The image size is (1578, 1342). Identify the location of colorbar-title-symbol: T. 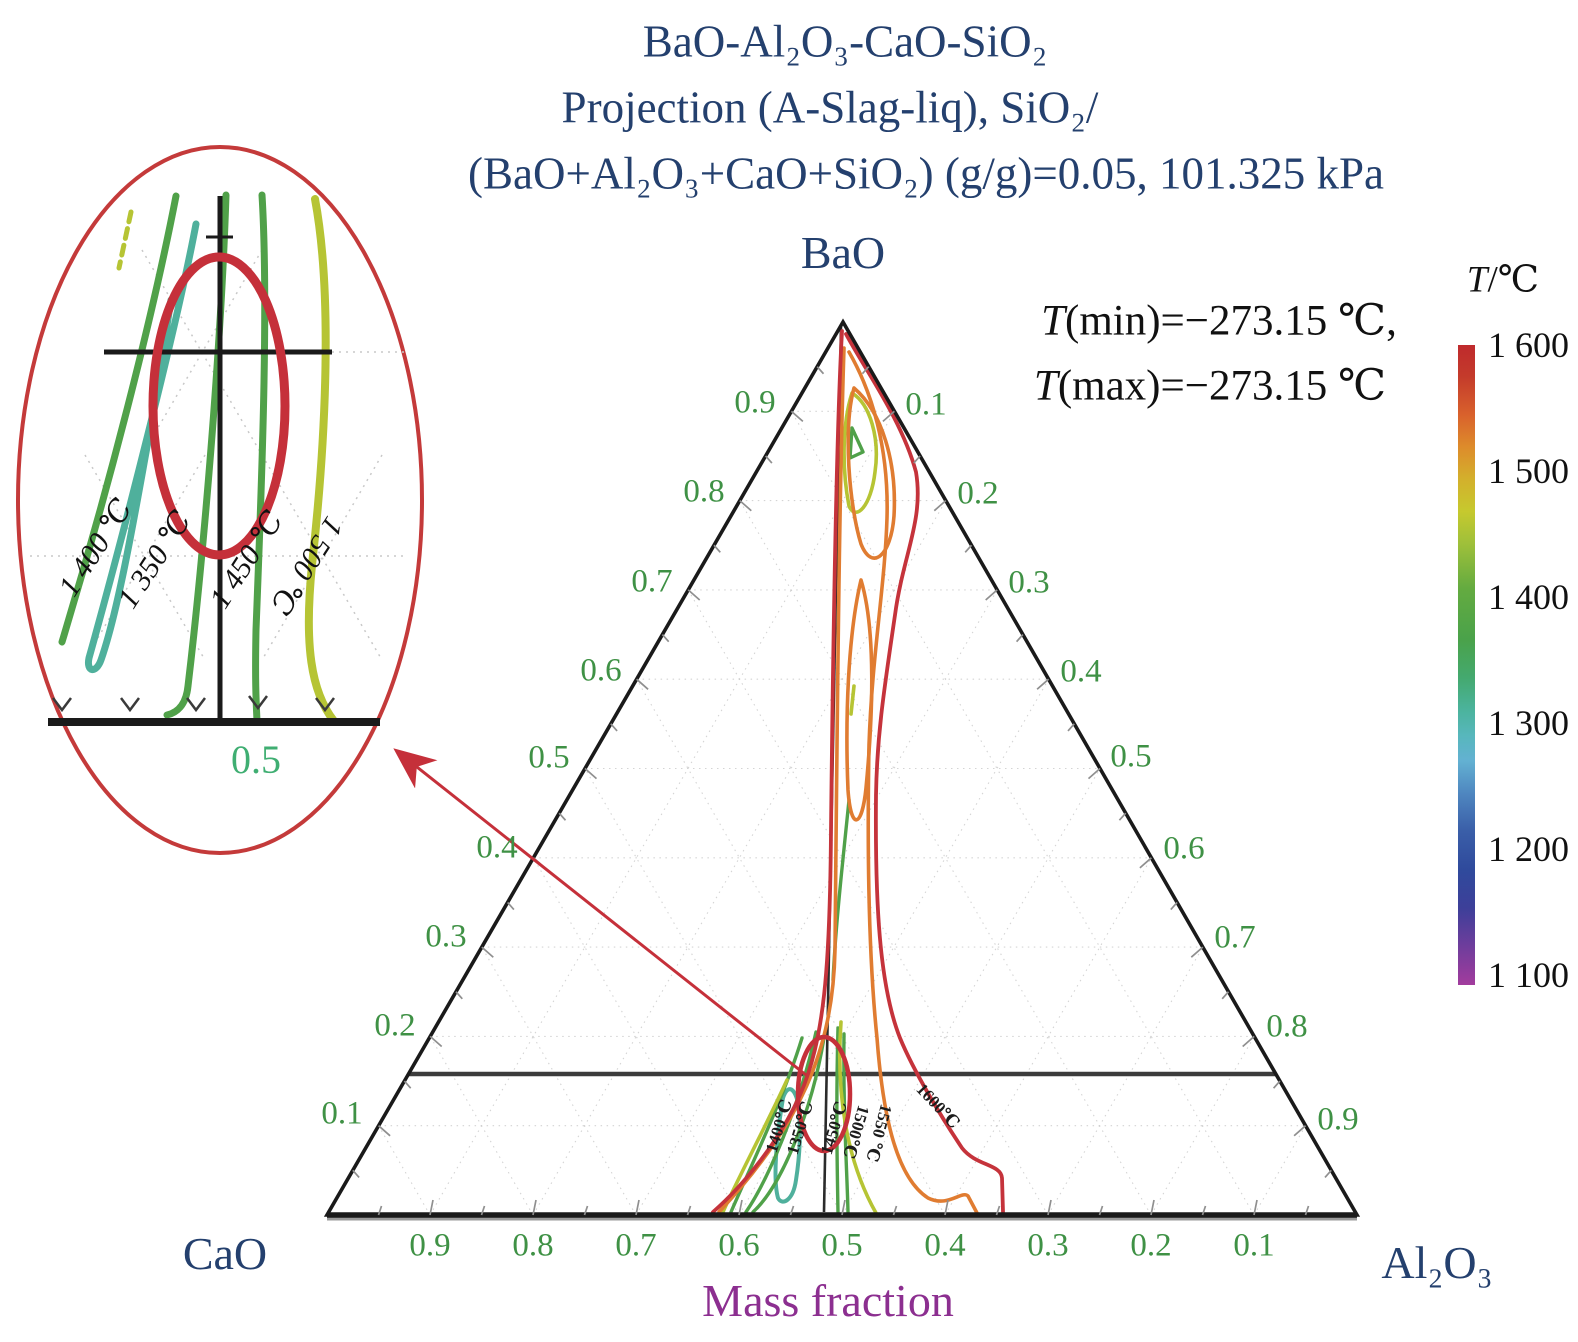
(1477, 280).